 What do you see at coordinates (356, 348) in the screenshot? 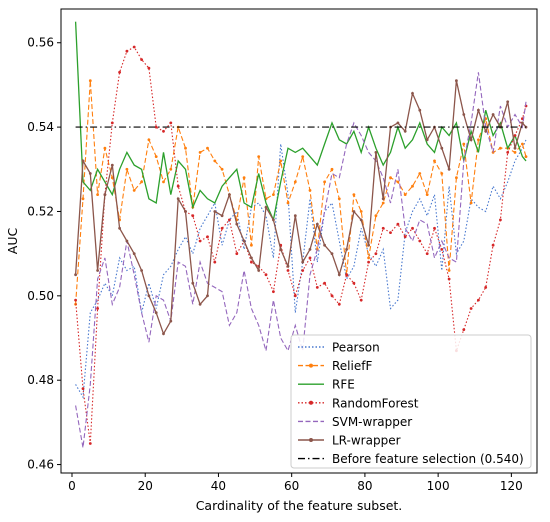
I see `legend-label-pearson: Pearson` at bounding box center [356, 348].